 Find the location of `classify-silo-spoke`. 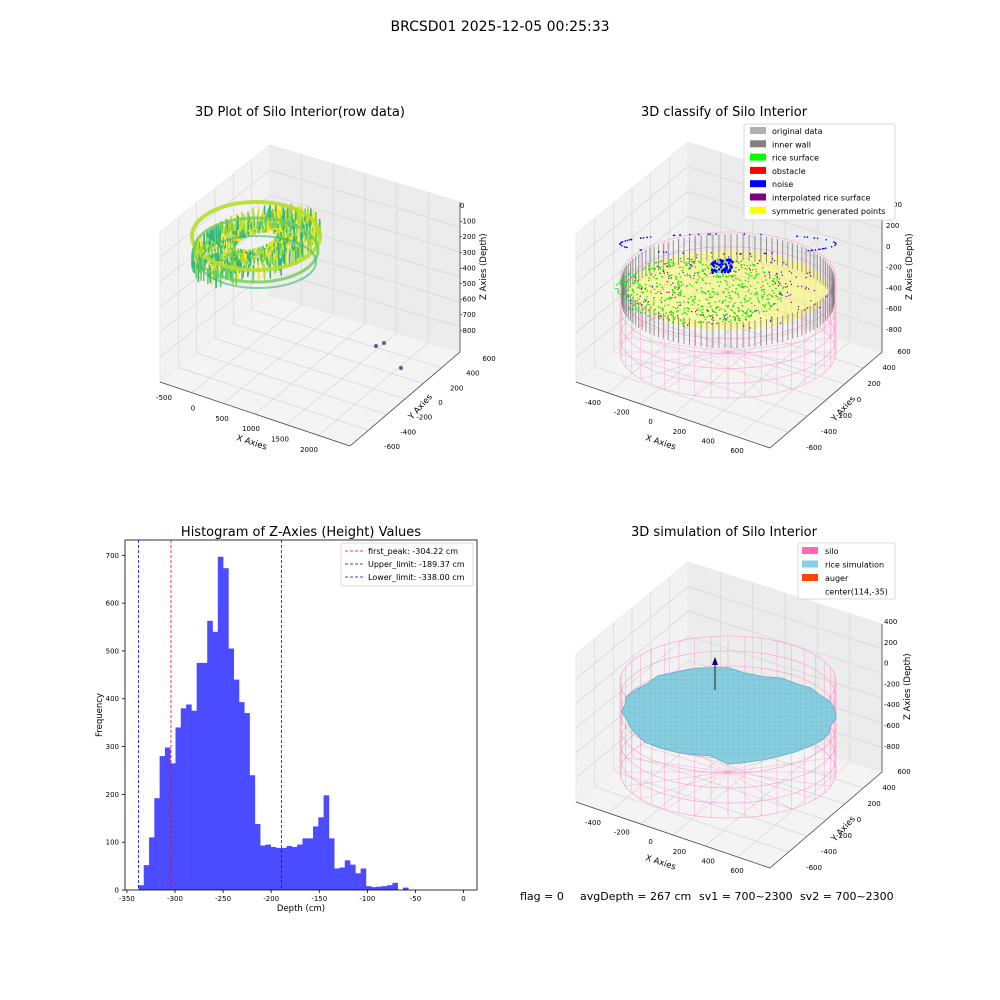

classify-silo-spoke is located at coordinates (696, 370).